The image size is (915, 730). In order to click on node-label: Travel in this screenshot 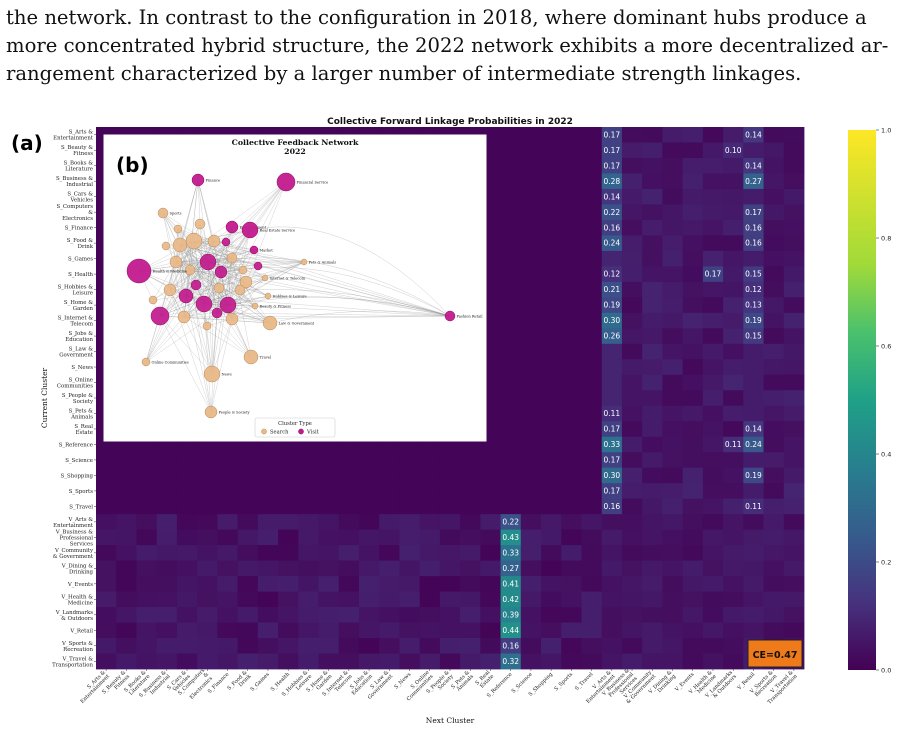, I will do `click(266, 358)`.